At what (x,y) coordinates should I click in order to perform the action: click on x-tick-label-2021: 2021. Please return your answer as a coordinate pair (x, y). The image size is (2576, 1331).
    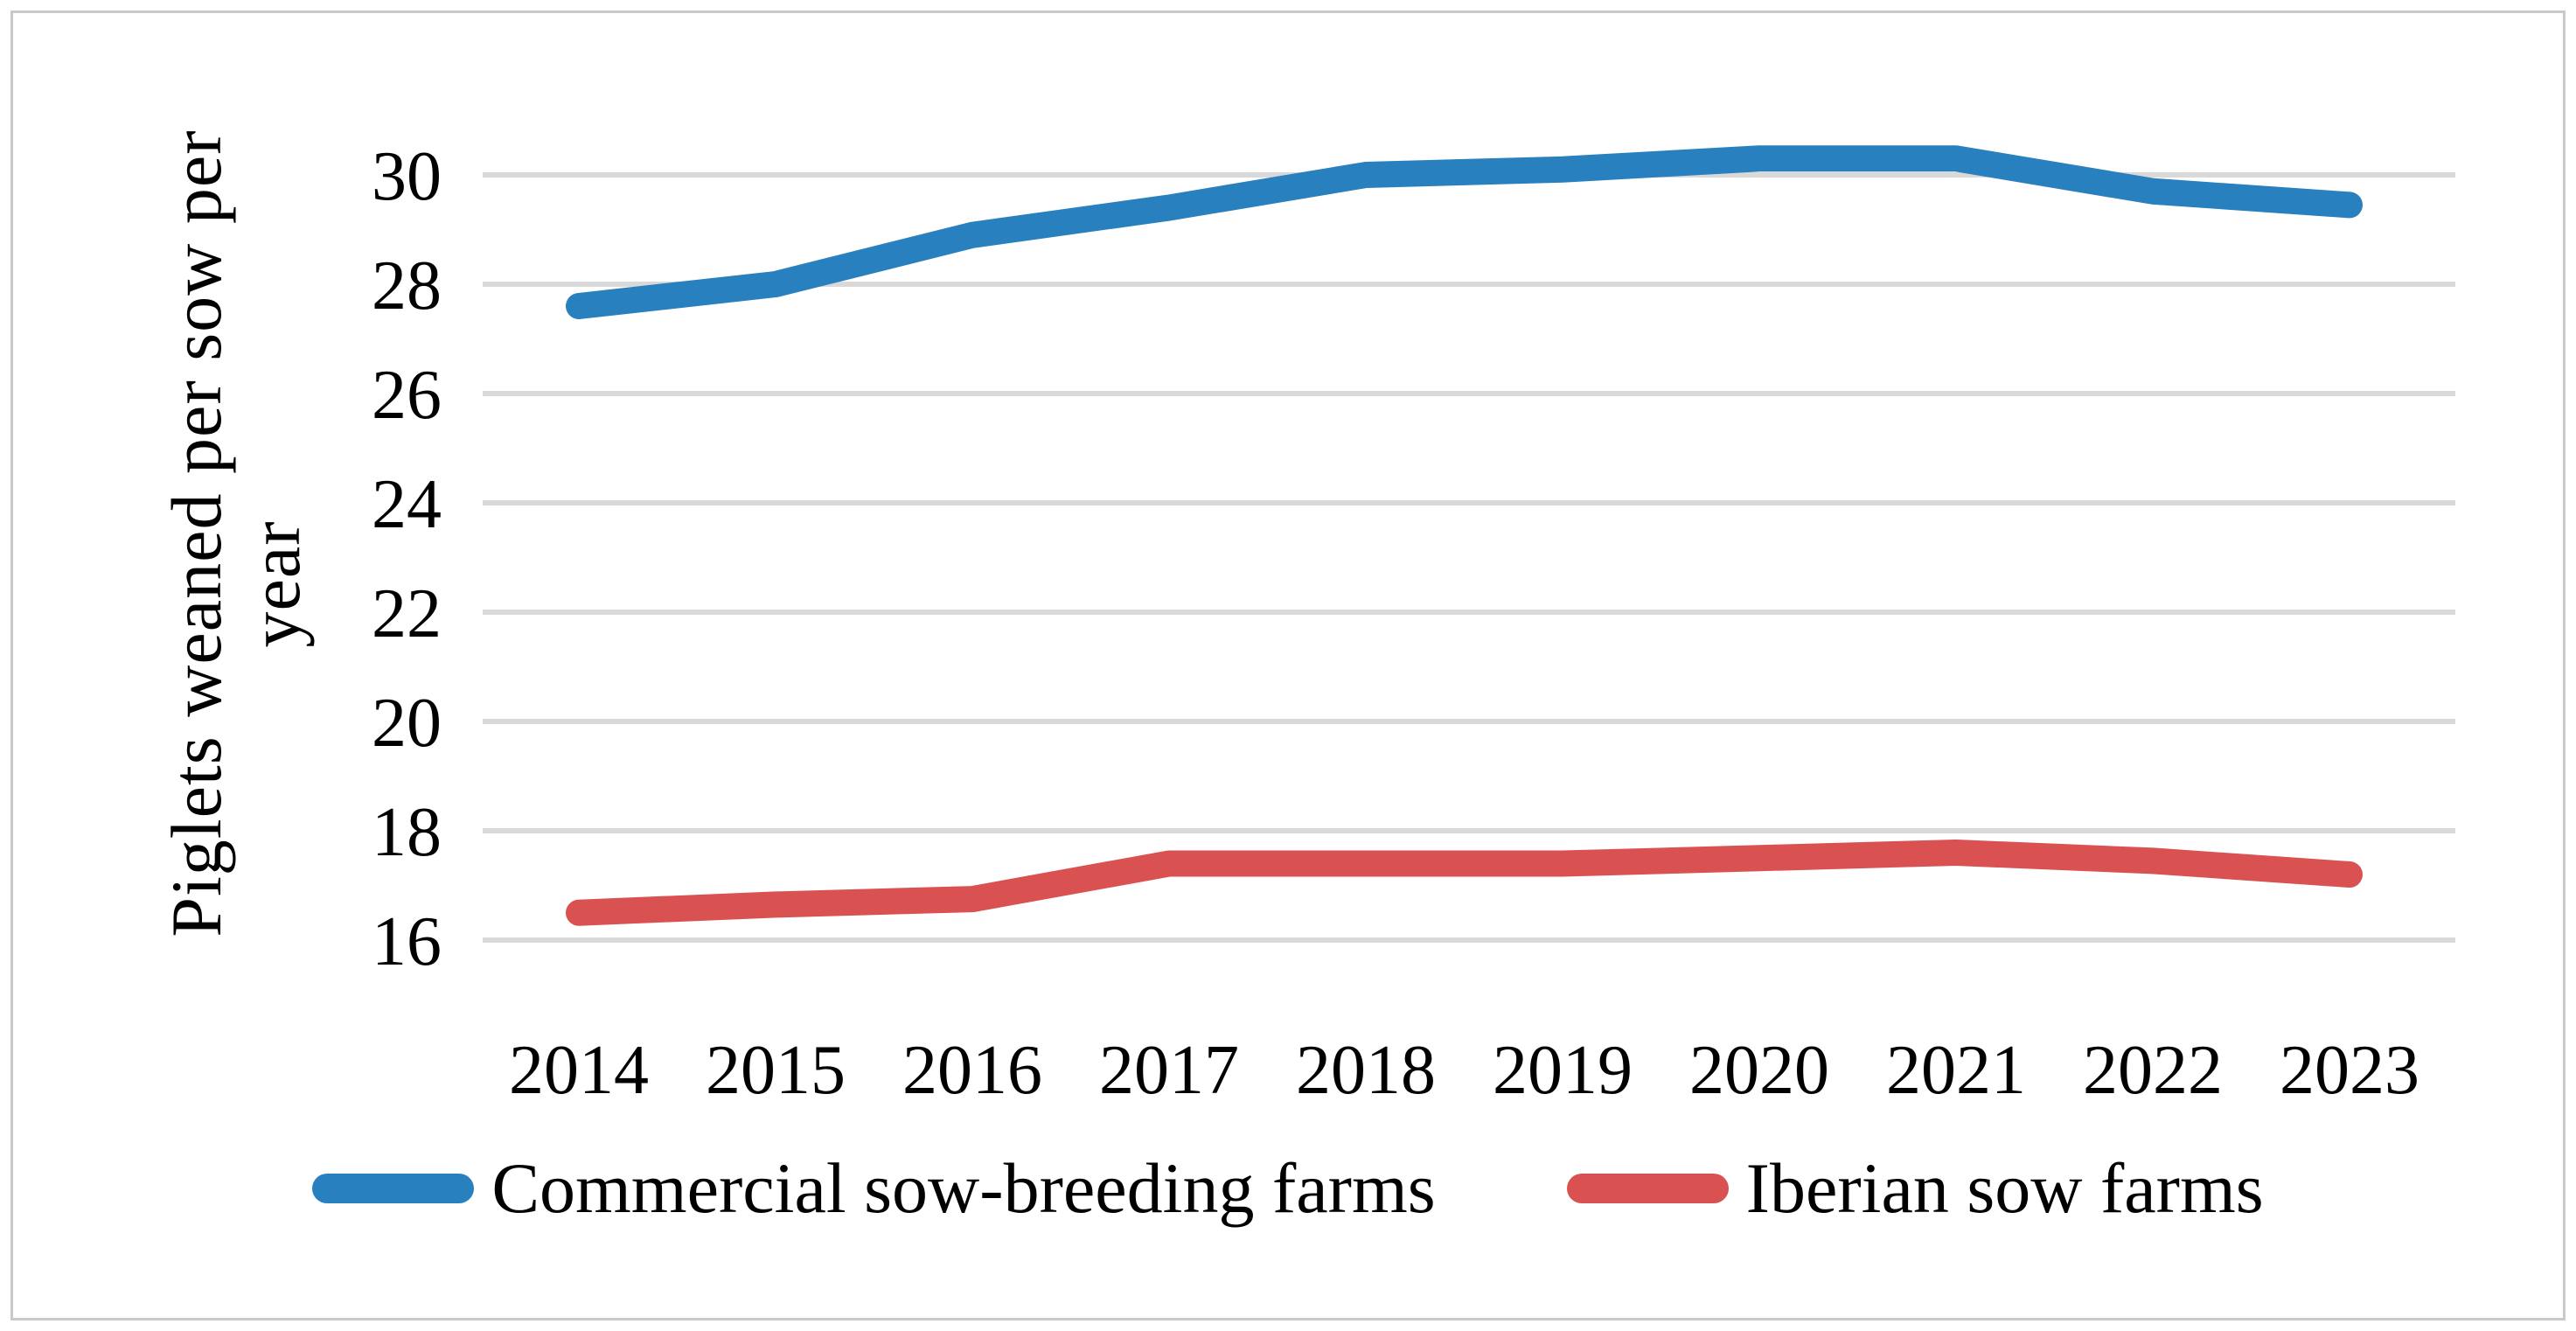
    Looking at the image, I should click on (1956, 1070).